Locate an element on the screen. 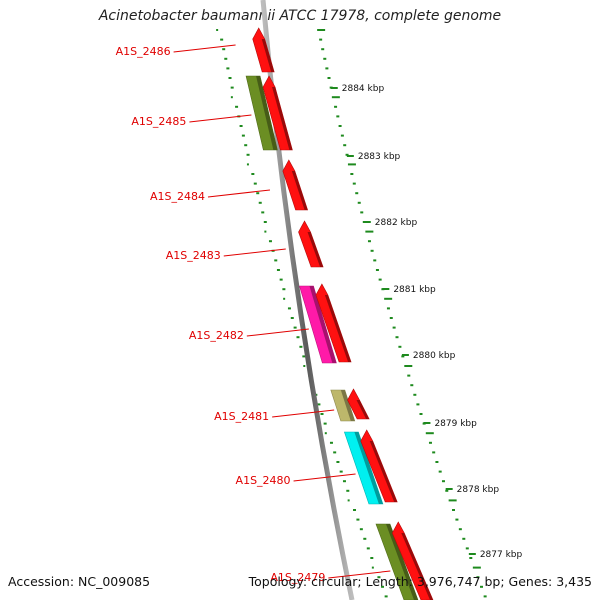 This screenshot has height=600, width=600. gene-label: A1S_2479 is located at coordinates (297, 577).